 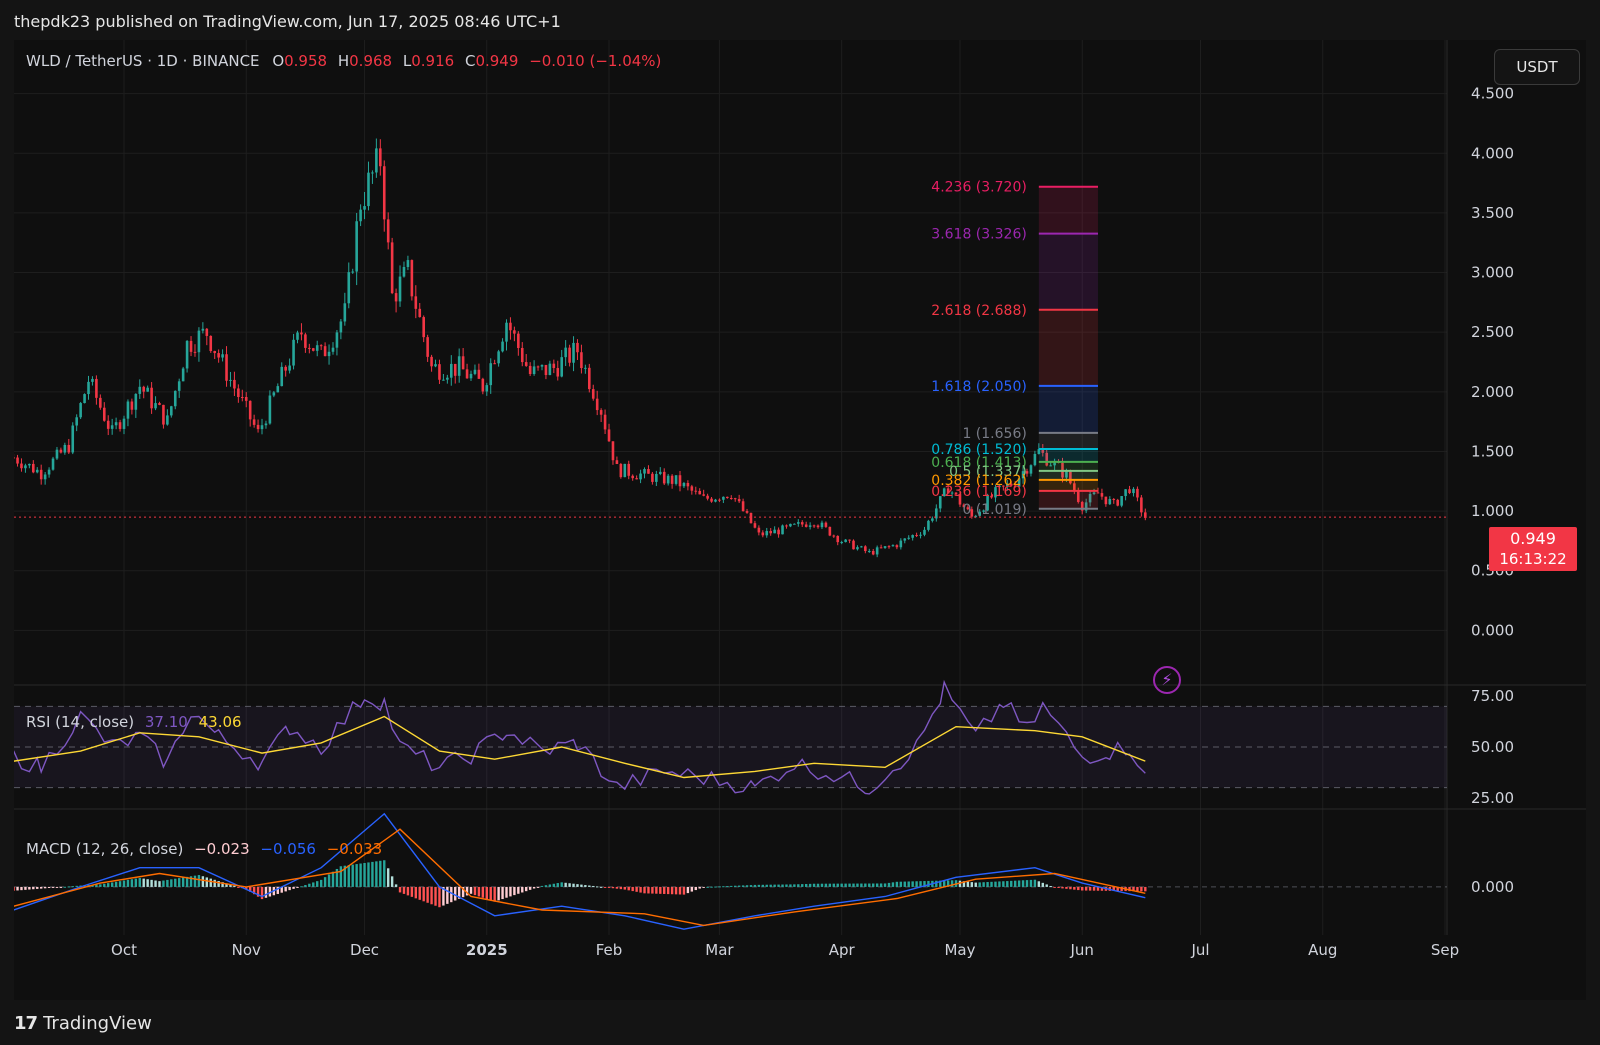 I want to click on time-tick-label: Apr, so click(x=842, y=950).